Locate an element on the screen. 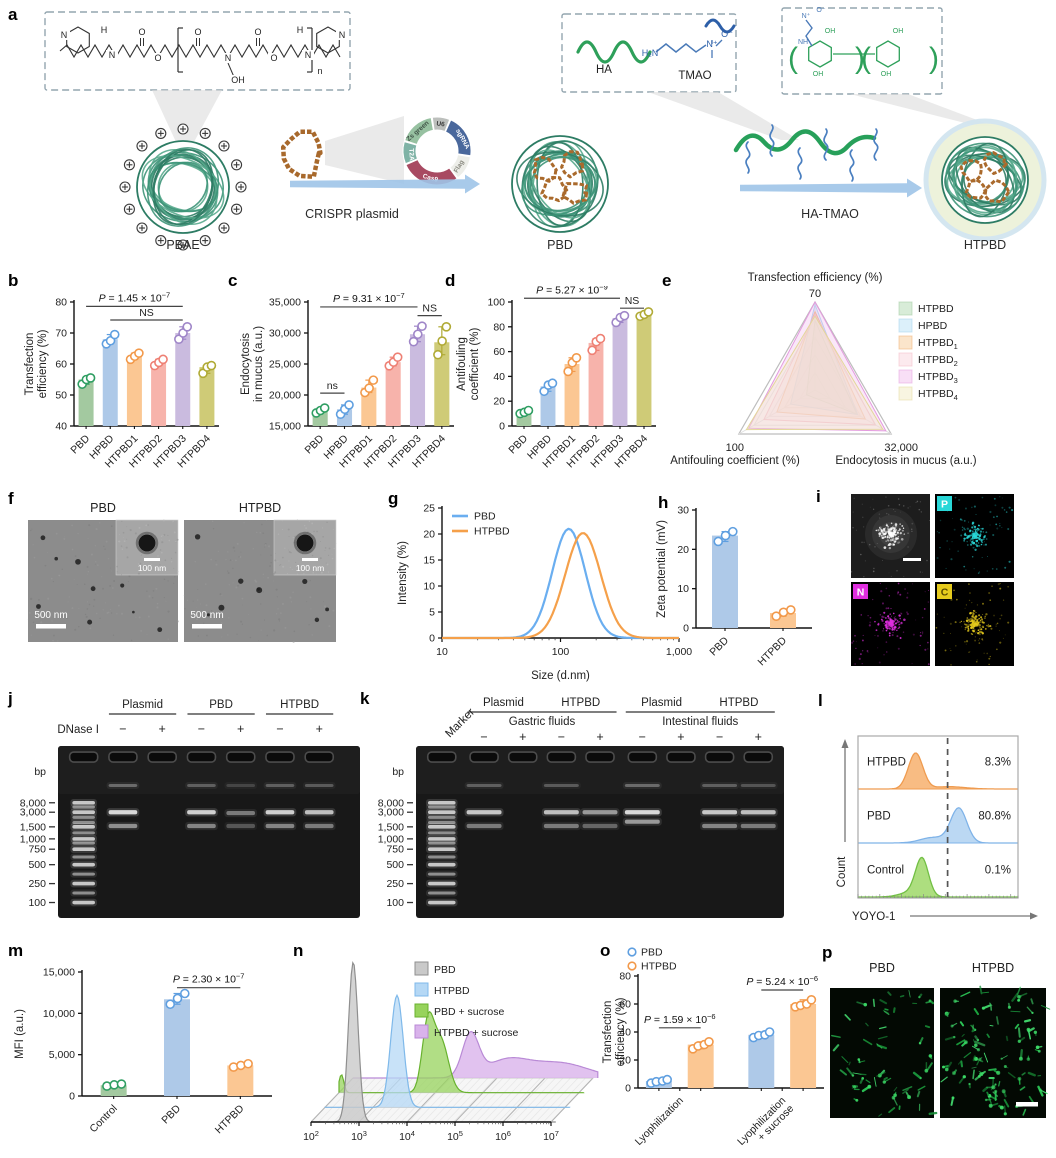 The width and height of the screenshot is (1056, 1158). svg-text: Antifouling coefficient (%) is located at coordinates (735, 461).